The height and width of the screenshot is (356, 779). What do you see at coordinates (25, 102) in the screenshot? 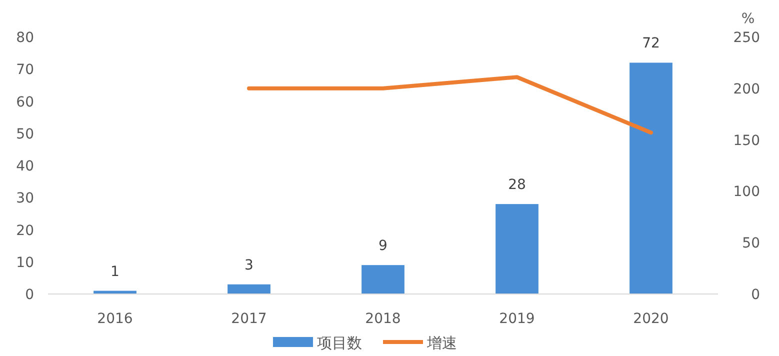
I see `y-tick-label: 60` at bounding box center [25, 102].